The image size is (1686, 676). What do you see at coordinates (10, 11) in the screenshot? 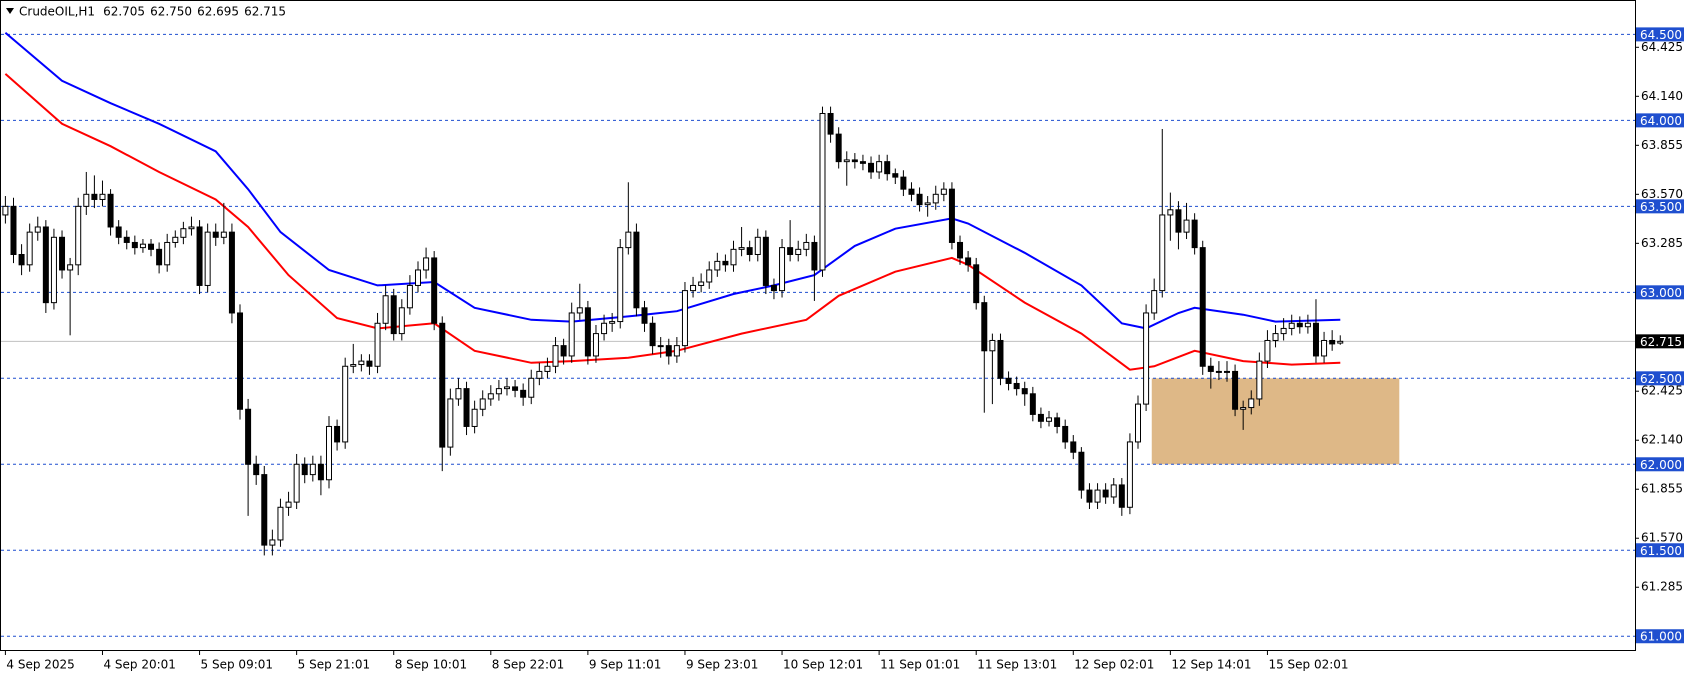
I see `menu-triangle` at bounding box center [10, 11].